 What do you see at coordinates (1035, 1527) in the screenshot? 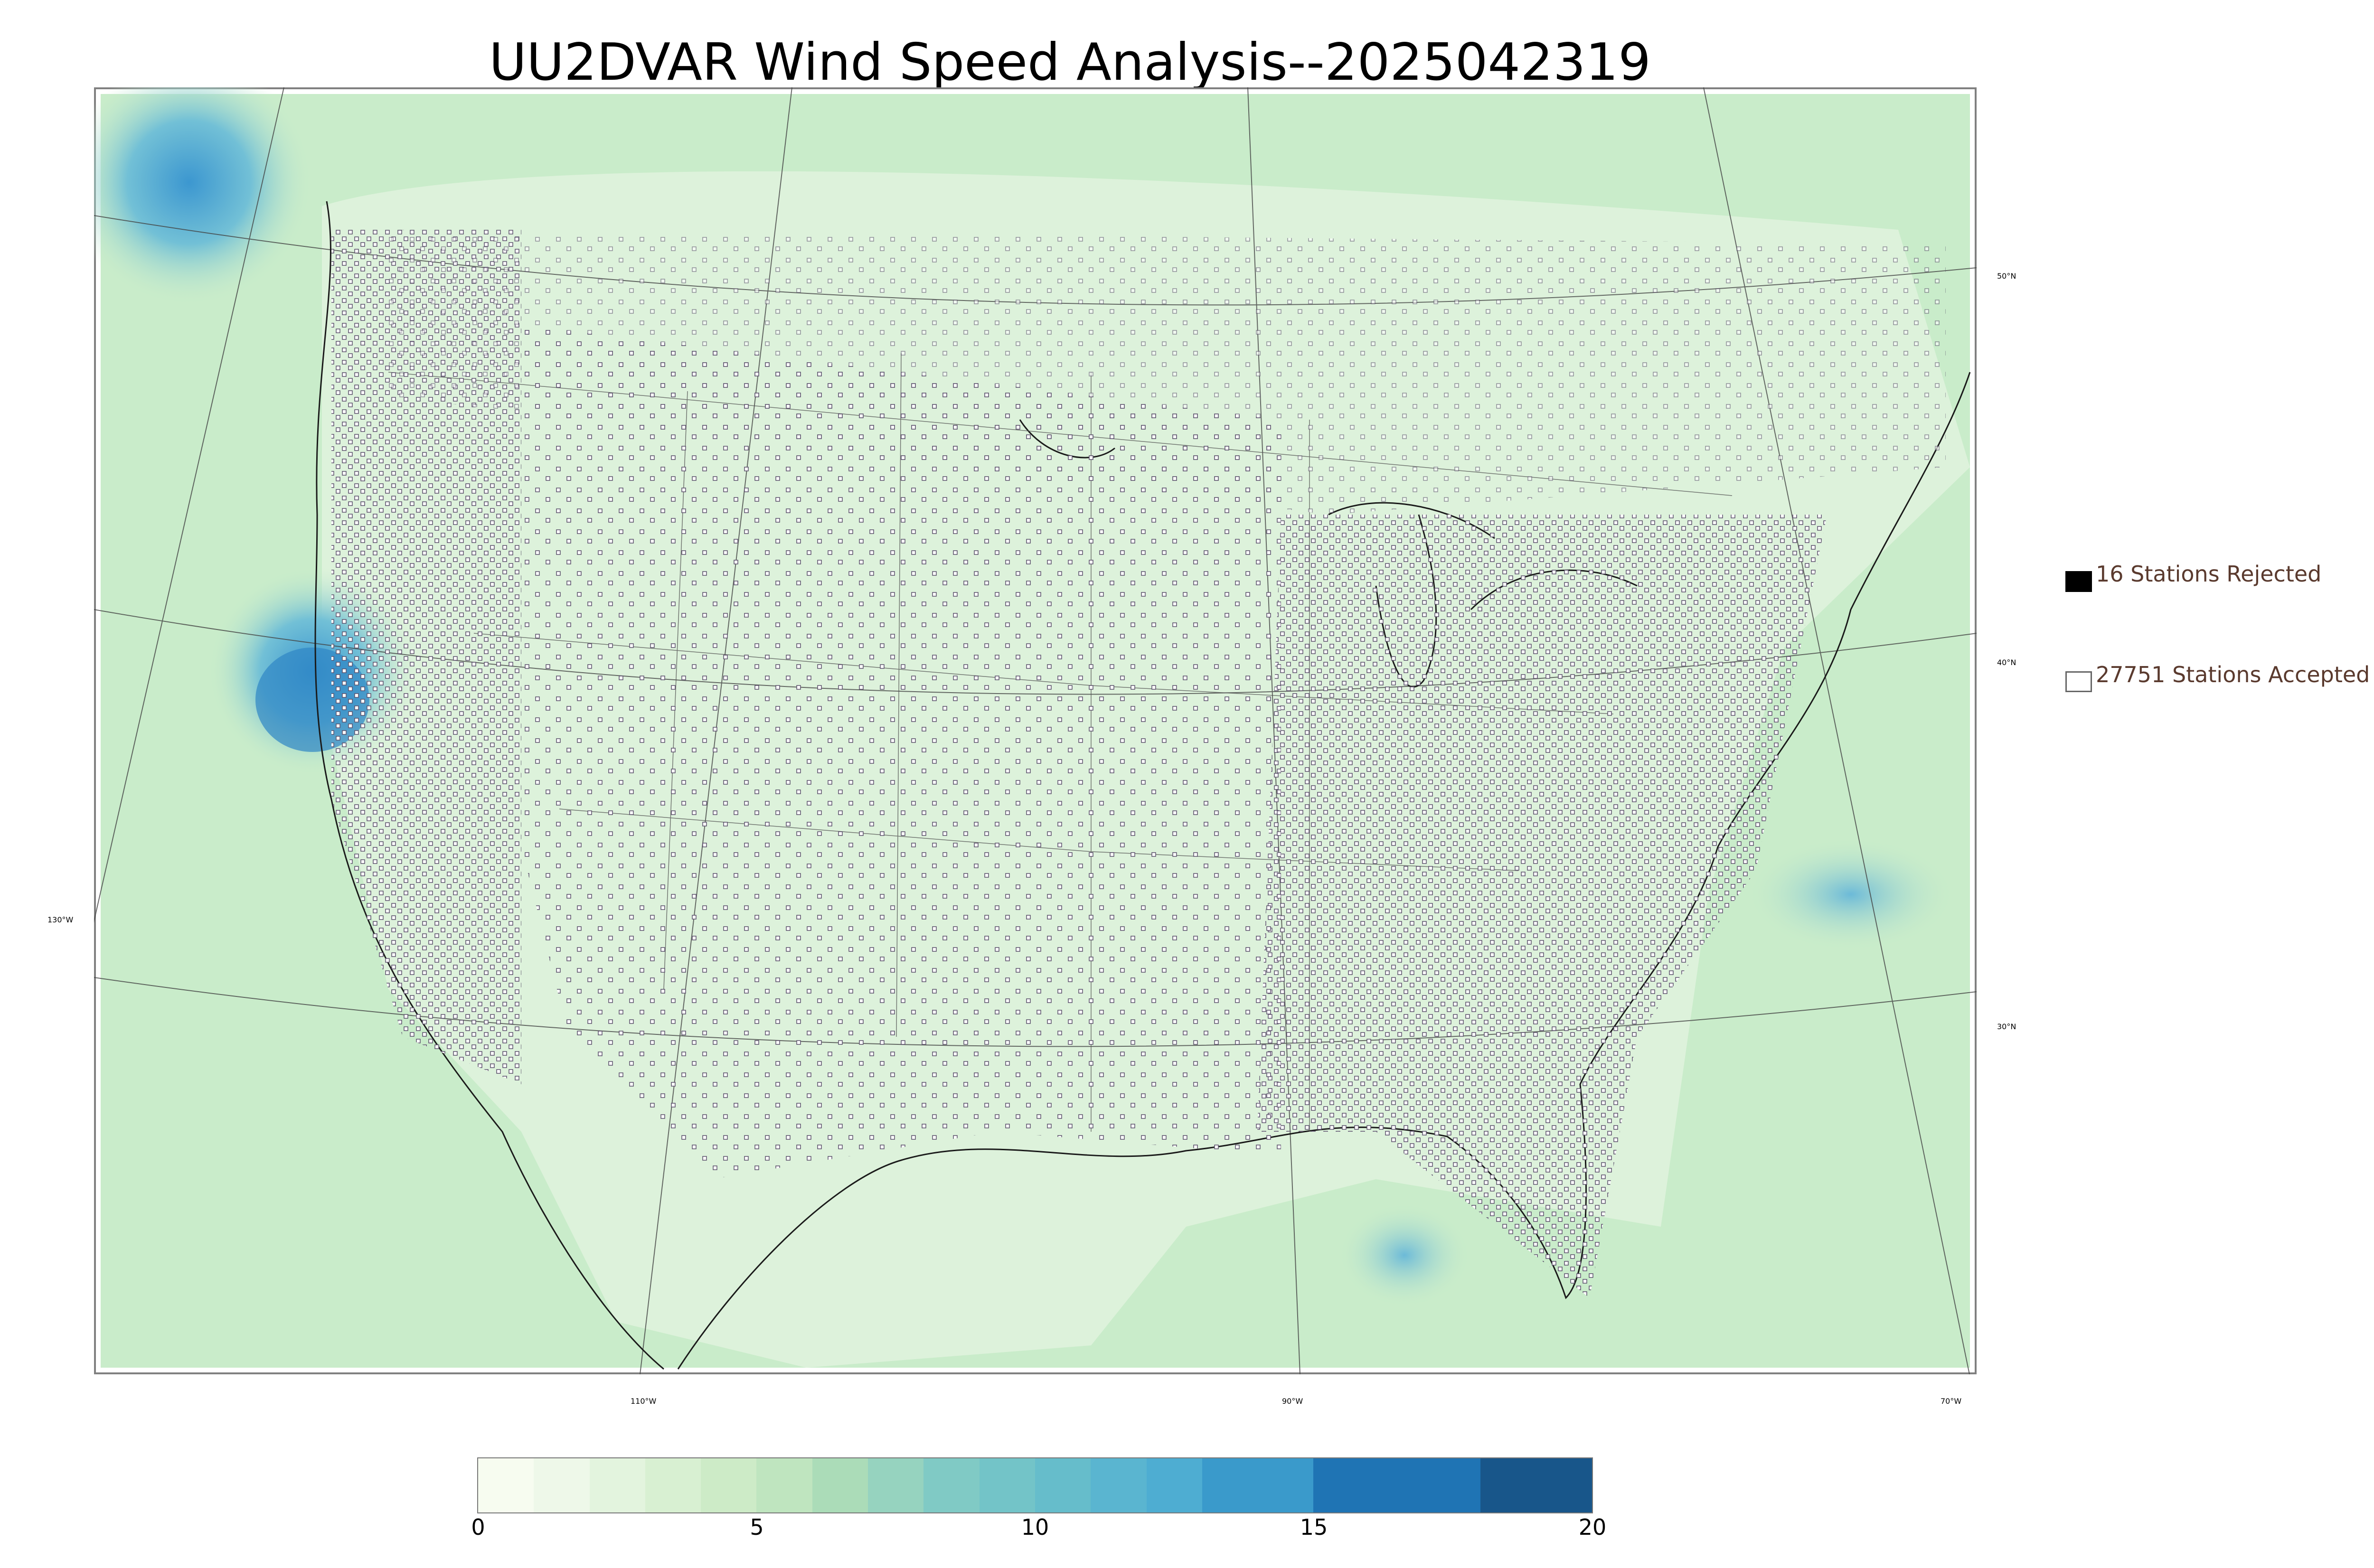
I see `colorbar-tick-10: 10` at bounding box center [1035, 1527].